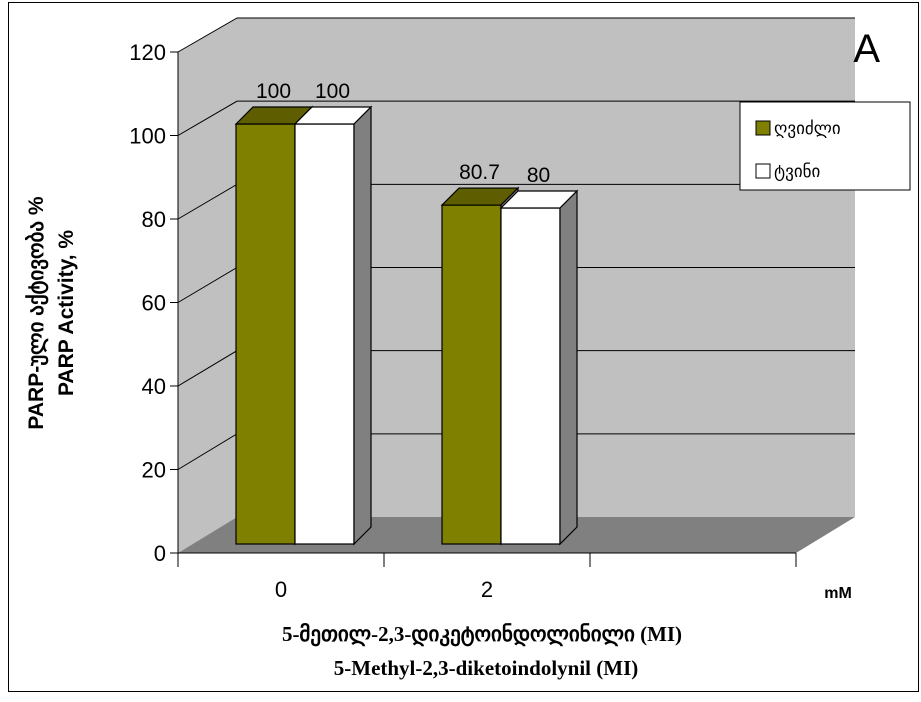 Image resolution: width=921 pixels, height=702 pixels. I want to click on y-tick-label: 120, so click(147, 52).